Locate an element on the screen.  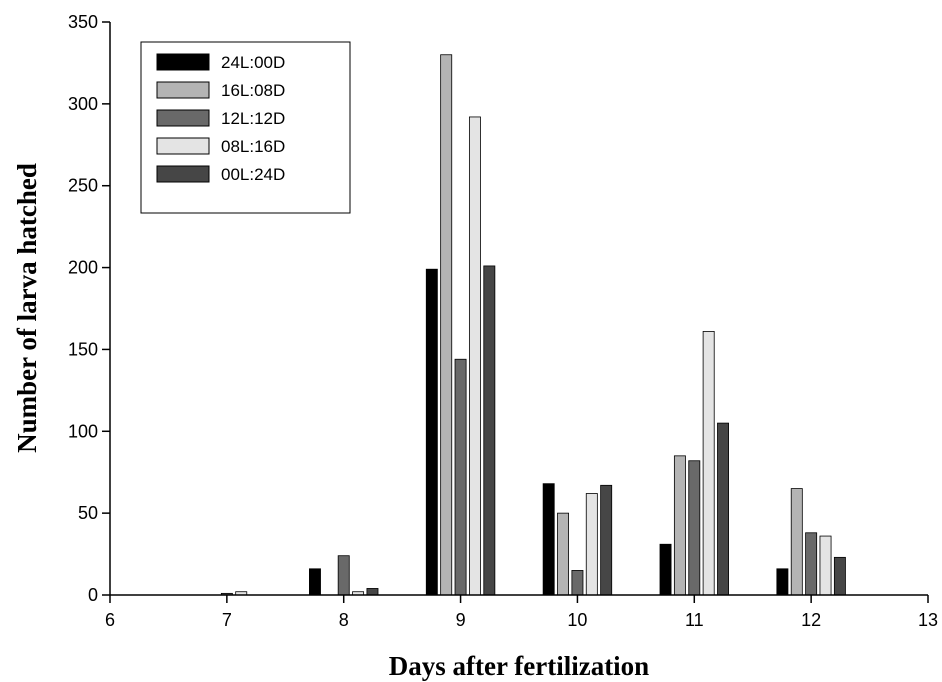
legend-label: 12L:12D is located at coordinates (253, 118).